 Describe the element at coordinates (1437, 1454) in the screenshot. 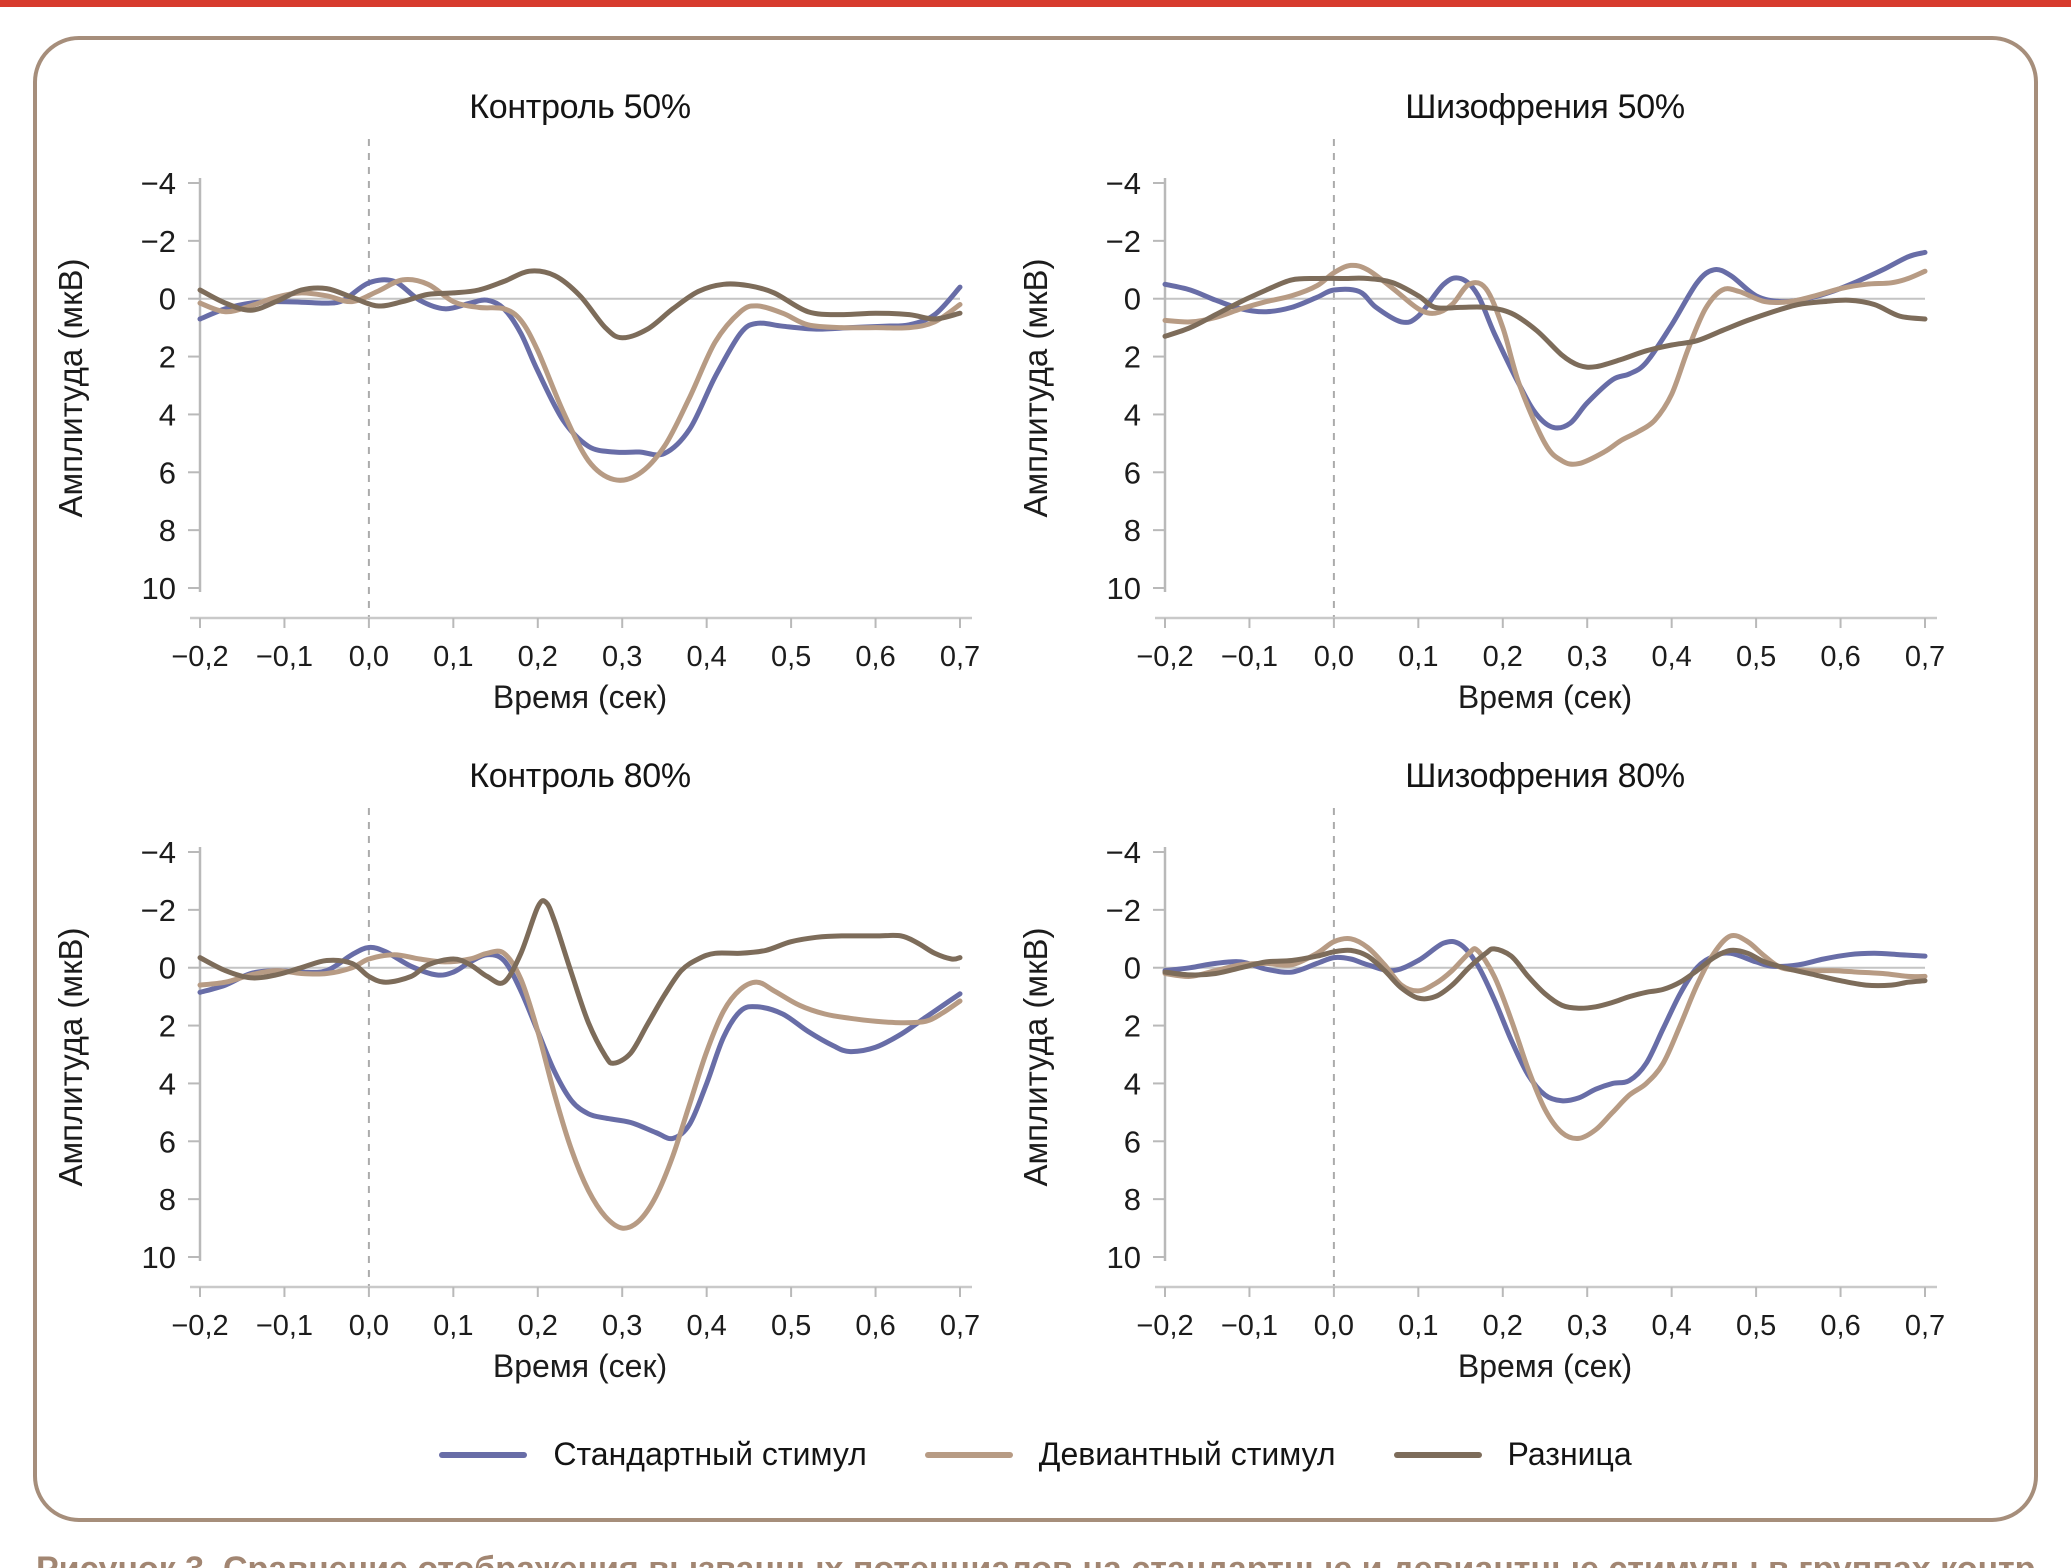

I see `legend-line-difference-icon` at that location.